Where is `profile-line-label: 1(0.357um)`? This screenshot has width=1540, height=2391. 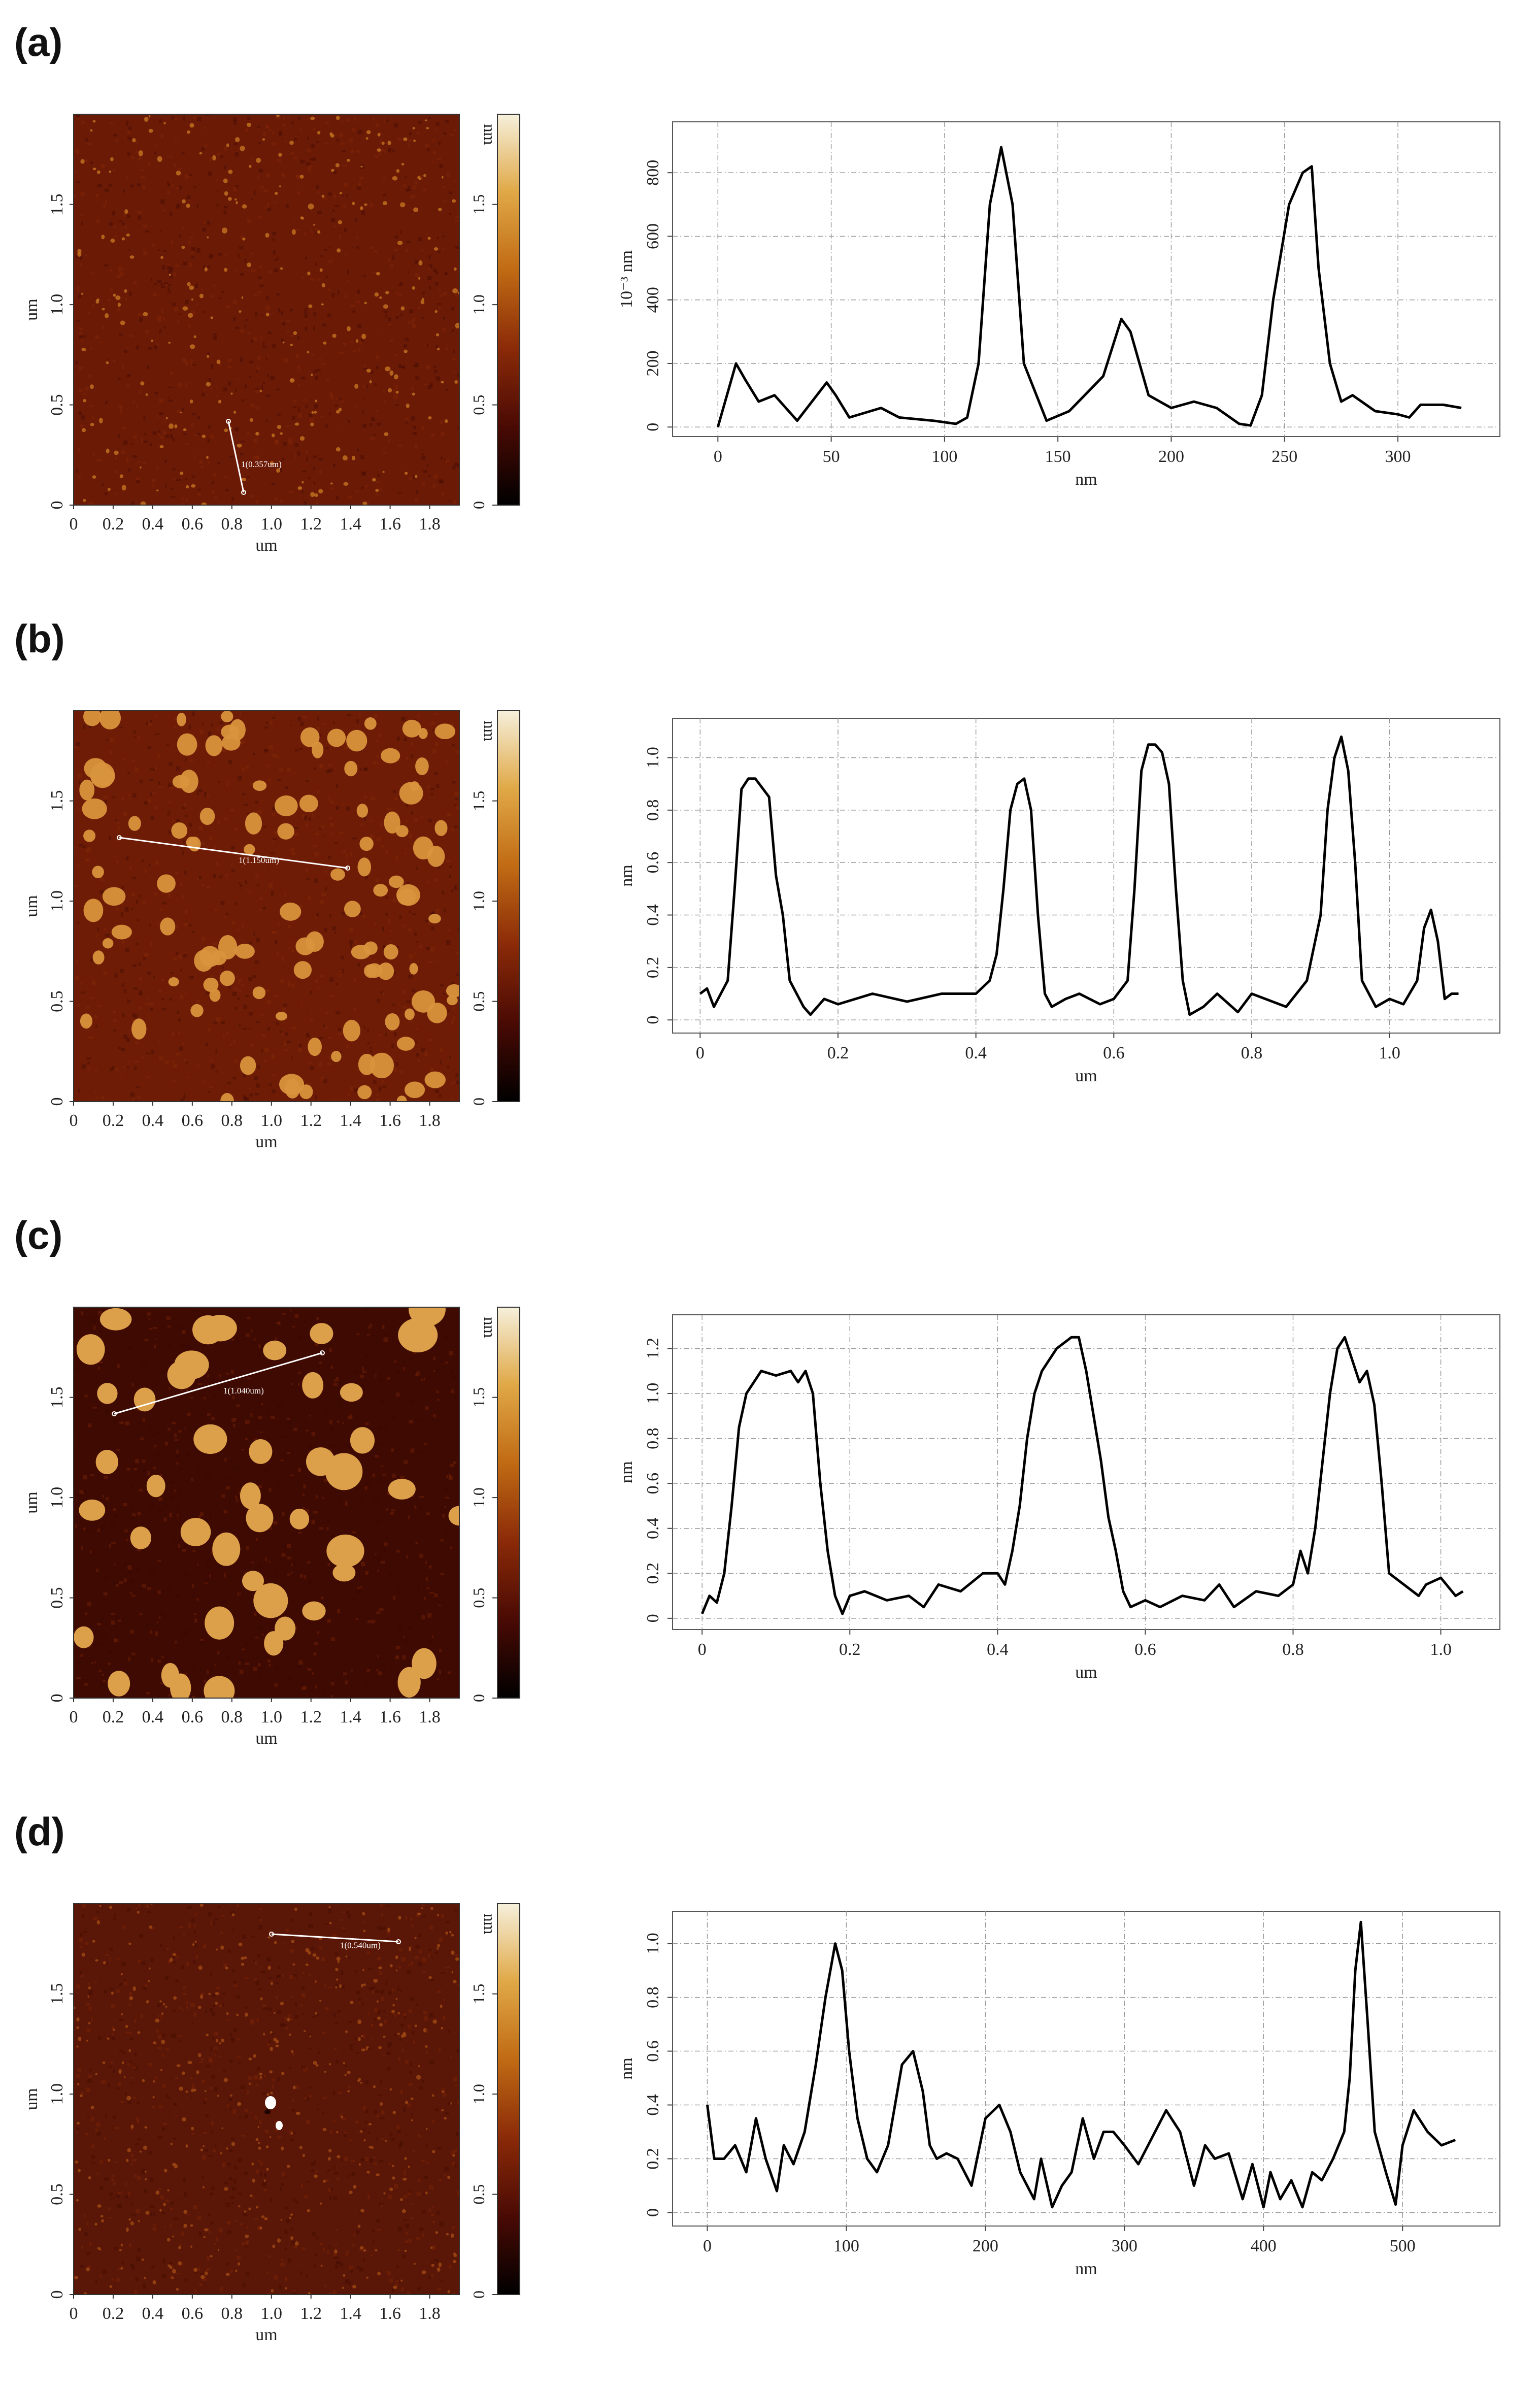 profile-line-label: 1(0.357um) is located at coordinates (261, 464).